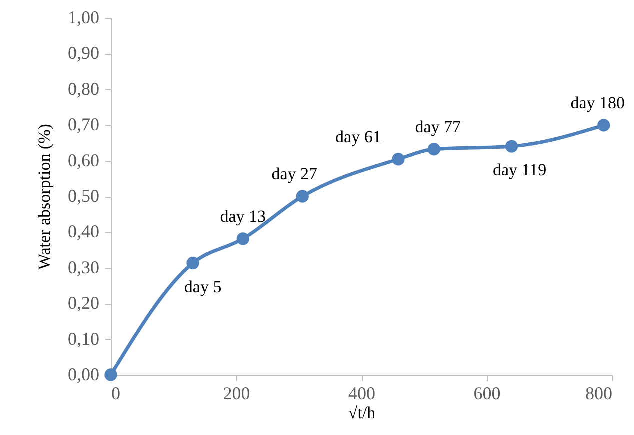  Describe the element at coordinates (84, 88) in the screenshot. I see `y-tick-label: 0,80` at that location.